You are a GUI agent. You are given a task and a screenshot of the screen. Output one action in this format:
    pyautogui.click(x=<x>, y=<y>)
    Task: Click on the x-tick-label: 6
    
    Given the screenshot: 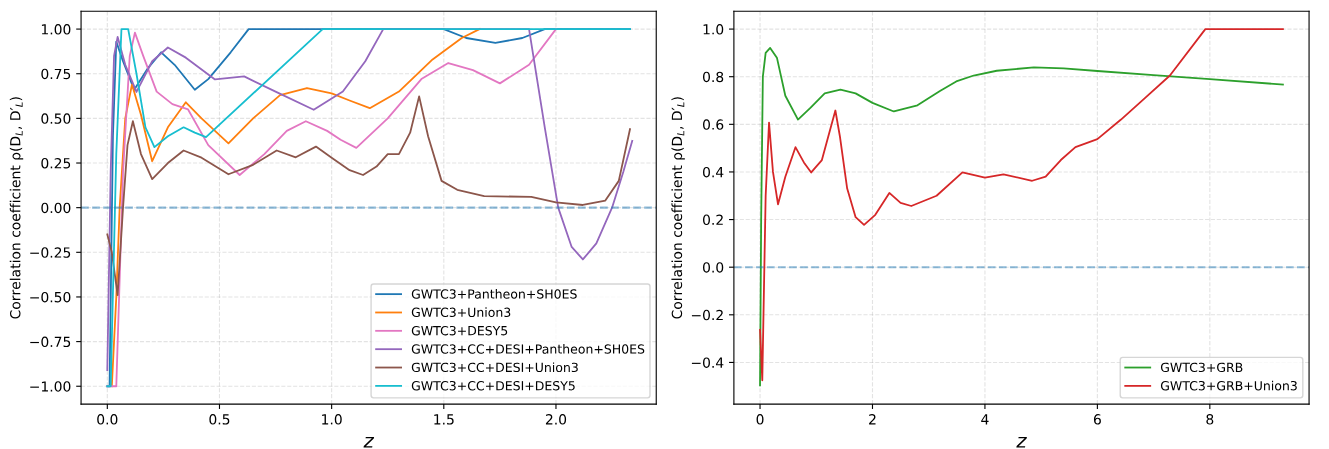 What is the action you would take?
    pyautogui.click(x=1097, y=419)
    